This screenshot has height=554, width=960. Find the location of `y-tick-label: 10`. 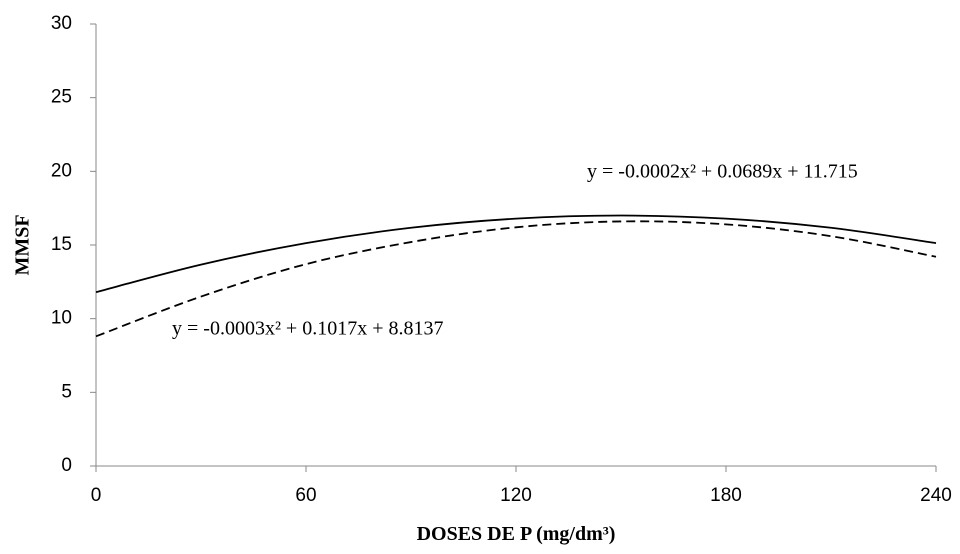

y-tick-label: 10 is located at coordinates (61, 318).